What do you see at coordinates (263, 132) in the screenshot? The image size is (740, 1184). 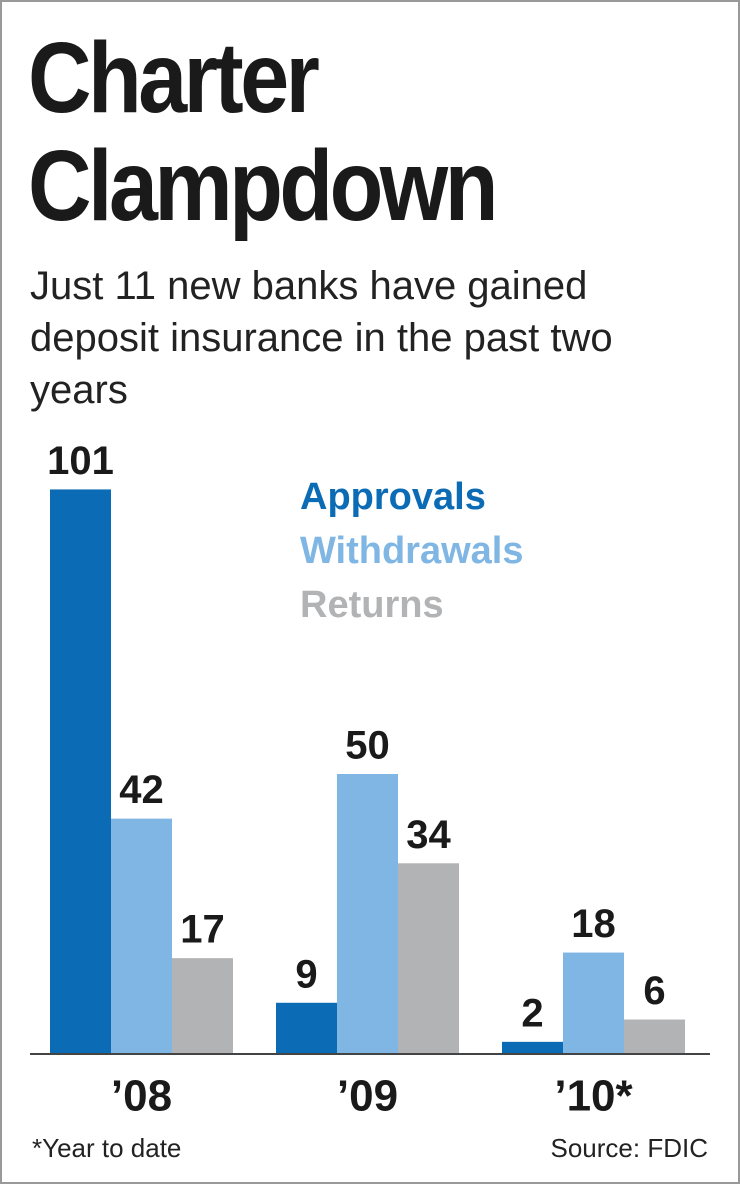 I see `chart-title: Charter Clampdown` at bounding box center [263, 132].